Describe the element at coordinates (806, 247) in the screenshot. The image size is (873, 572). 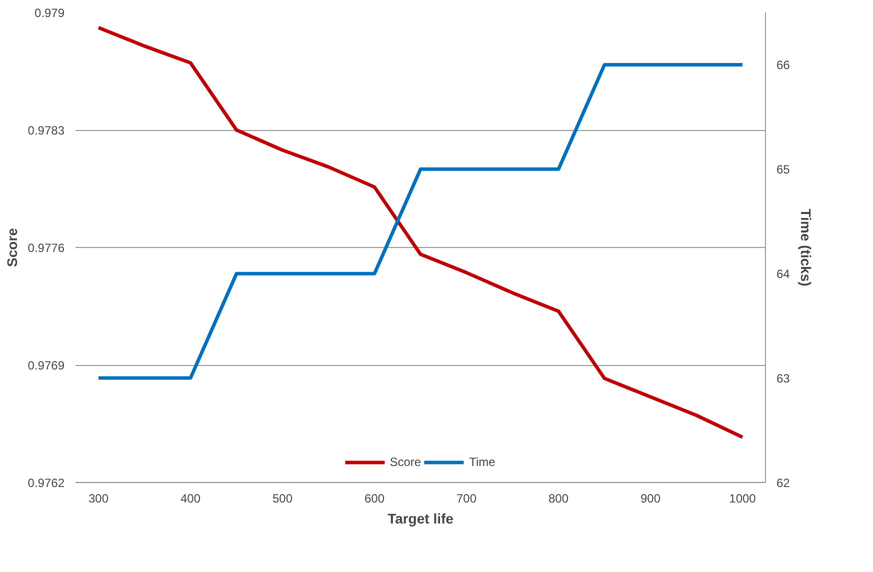
I see `y2-axis-title: Time (ticks)` at that location.